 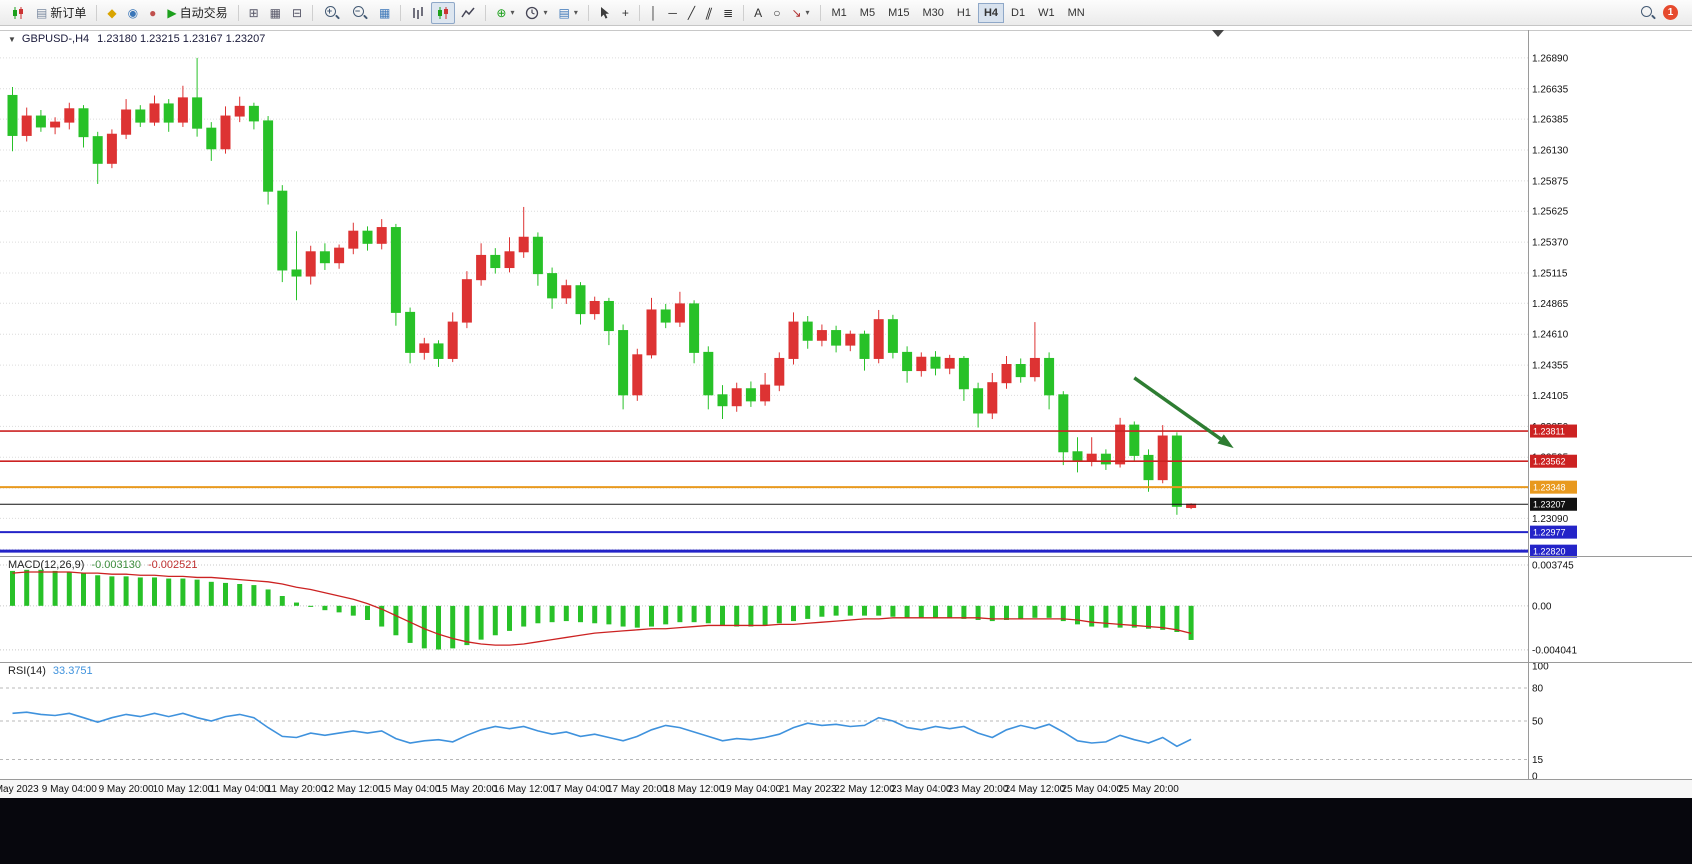 I want to click on timeframe-button-h4: H4, so click(x=991, y=12).